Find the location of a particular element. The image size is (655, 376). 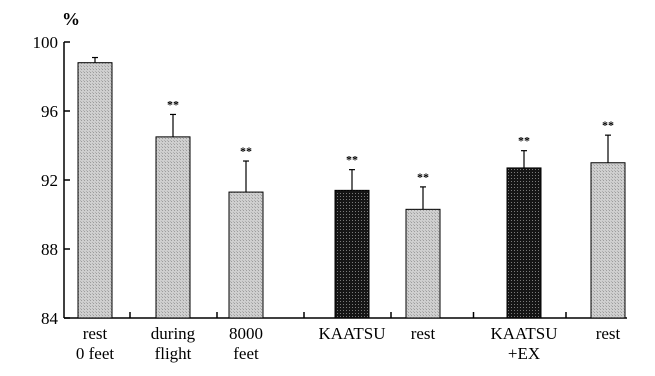

x-tick-label-0-1: 0 feet is located at coordinates (95, 353).